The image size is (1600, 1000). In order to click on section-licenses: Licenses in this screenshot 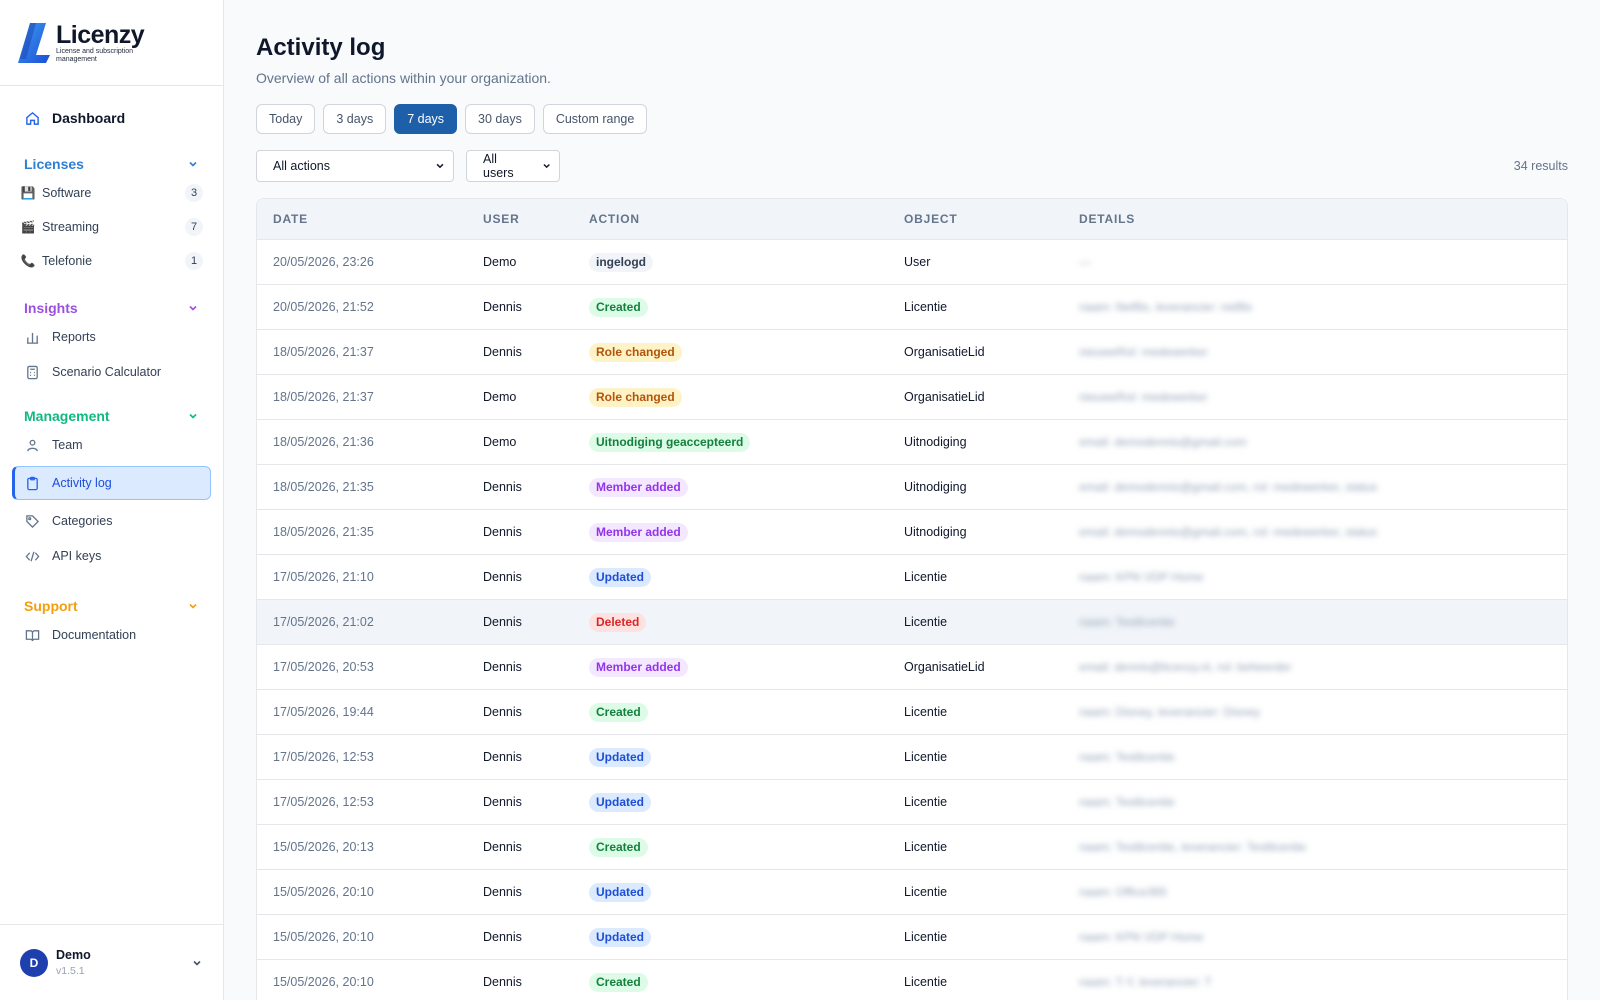, I will do `click(111, 164)`.